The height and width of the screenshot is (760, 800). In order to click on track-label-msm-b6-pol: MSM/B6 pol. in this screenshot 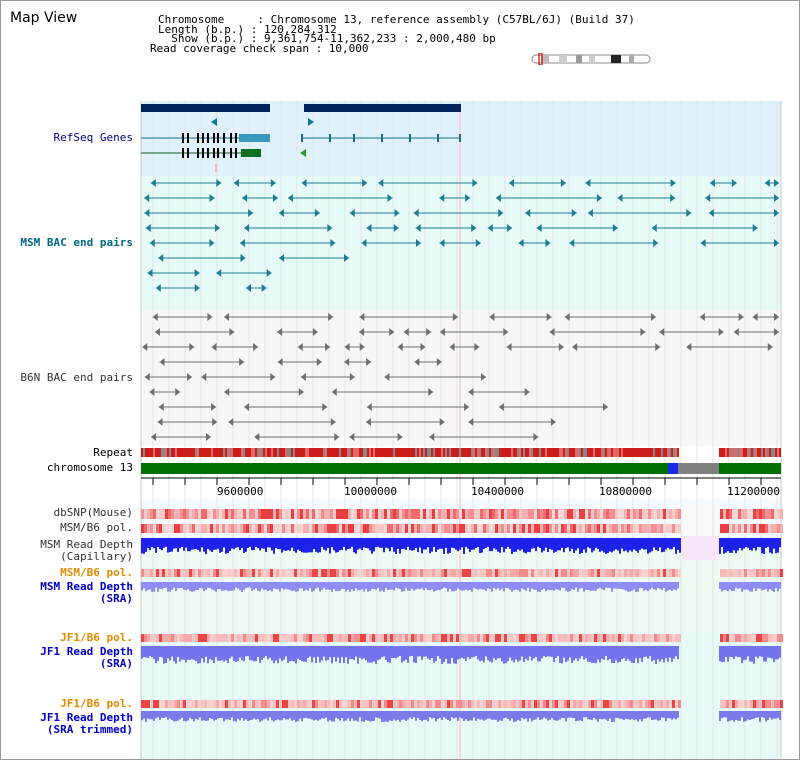, I will do `click(96, 527)`.